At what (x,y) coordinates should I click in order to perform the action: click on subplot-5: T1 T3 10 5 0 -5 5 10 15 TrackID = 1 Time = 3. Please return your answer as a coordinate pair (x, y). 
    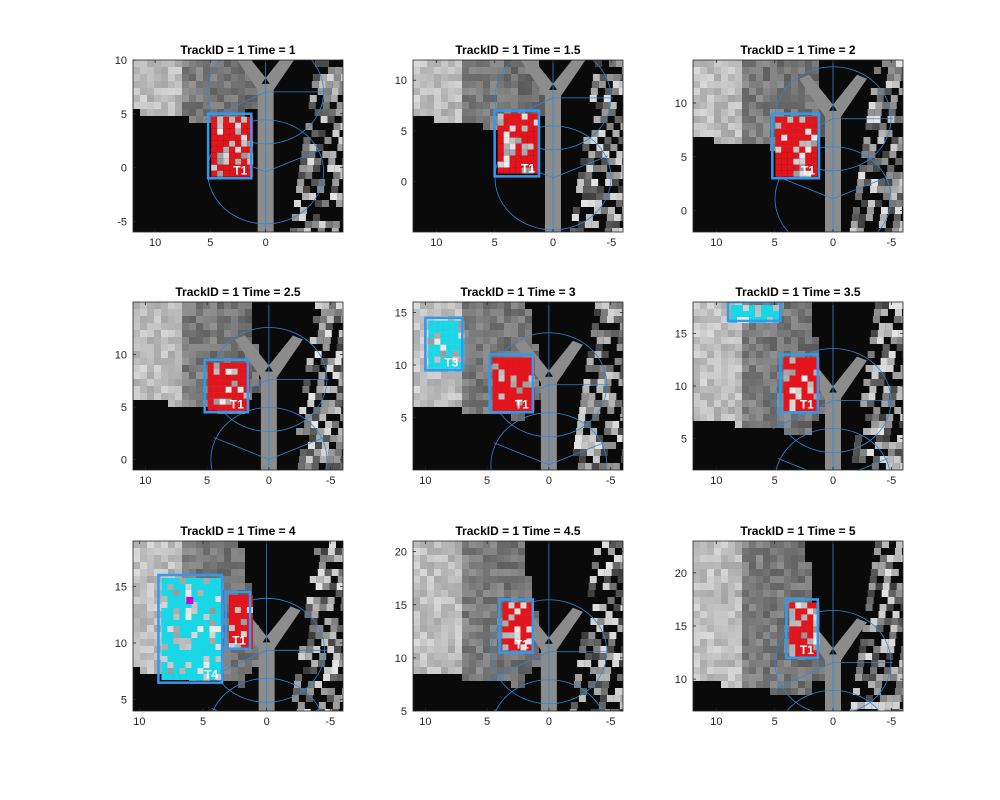
    Looking at the image, I should click on (509, 386).